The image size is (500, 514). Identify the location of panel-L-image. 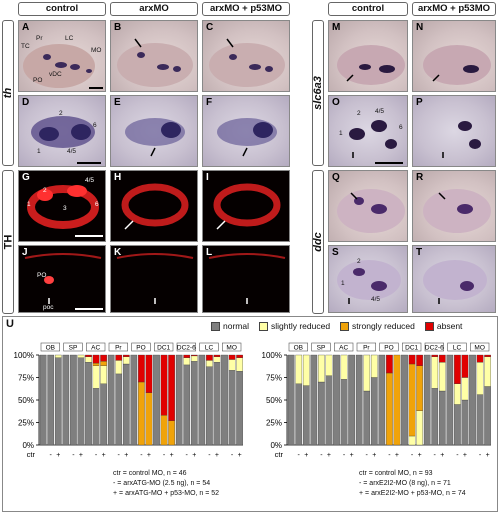
(247, 278).